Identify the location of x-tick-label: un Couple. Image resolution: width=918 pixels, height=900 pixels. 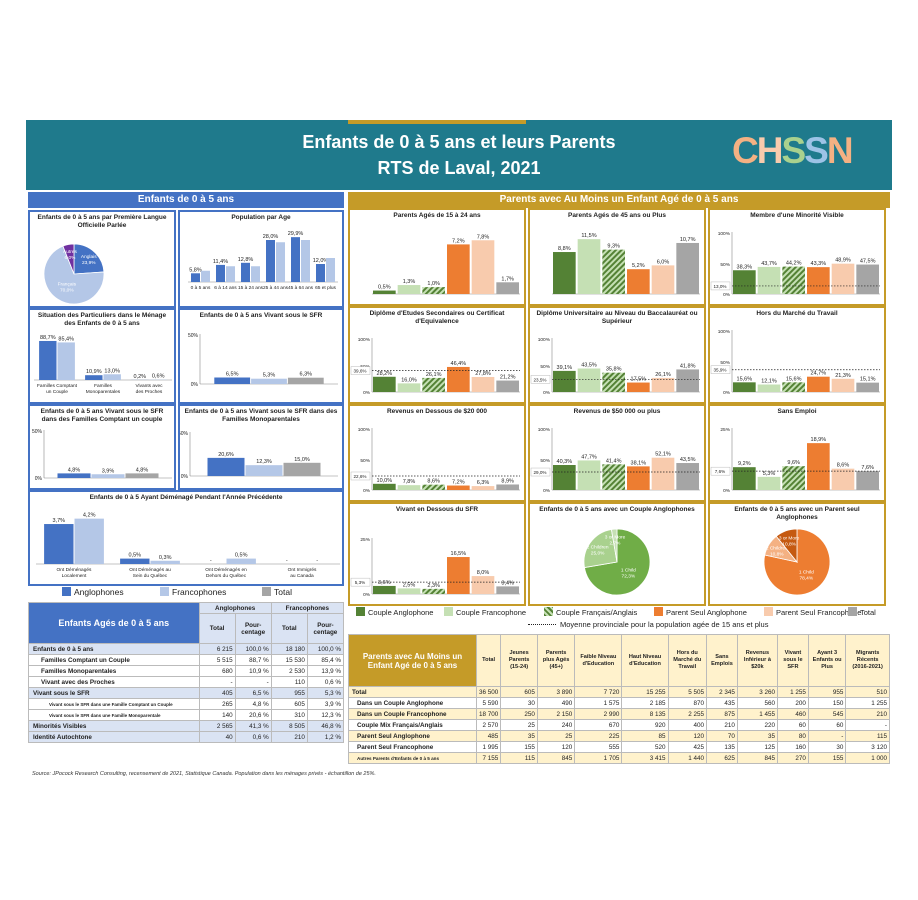
(57, 392).